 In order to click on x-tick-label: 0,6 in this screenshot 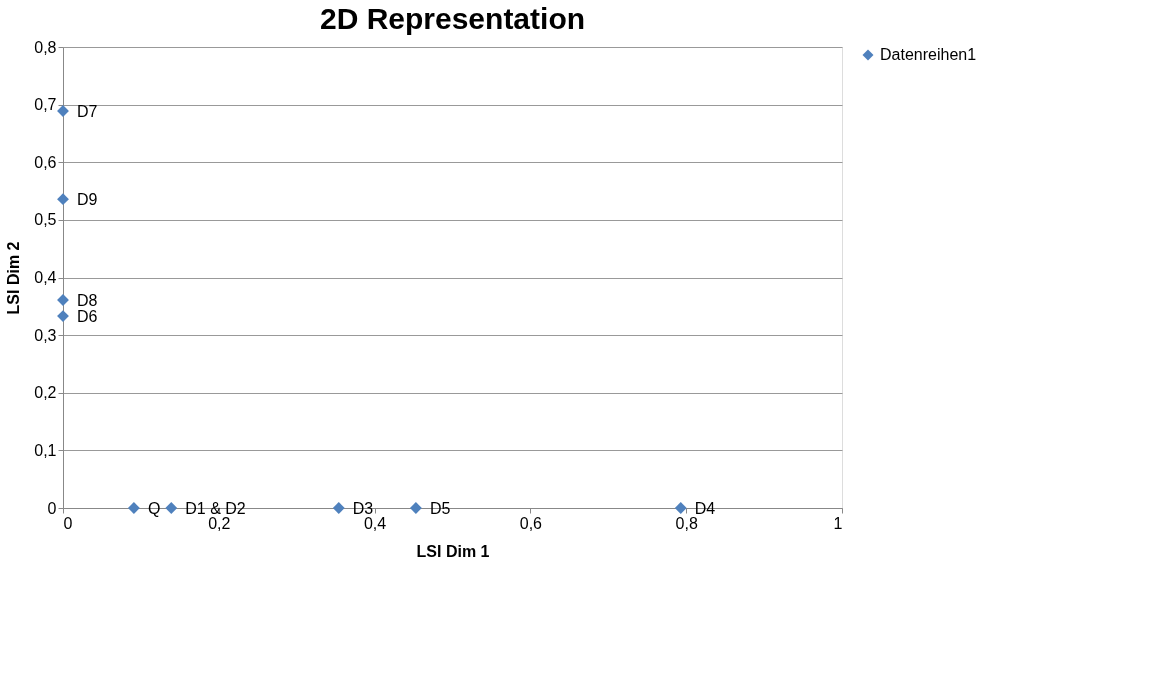, I will do `click(531, 523)`.